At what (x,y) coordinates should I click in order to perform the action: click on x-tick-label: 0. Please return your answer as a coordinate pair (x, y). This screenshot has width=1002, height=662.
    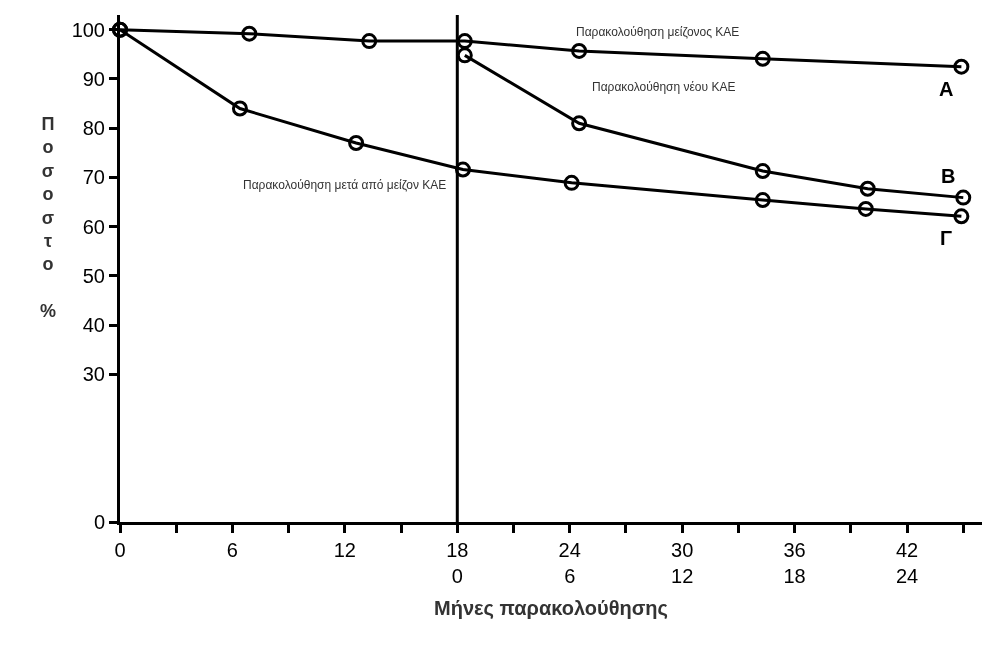
    Looking at the image, I should click on (120, 550).